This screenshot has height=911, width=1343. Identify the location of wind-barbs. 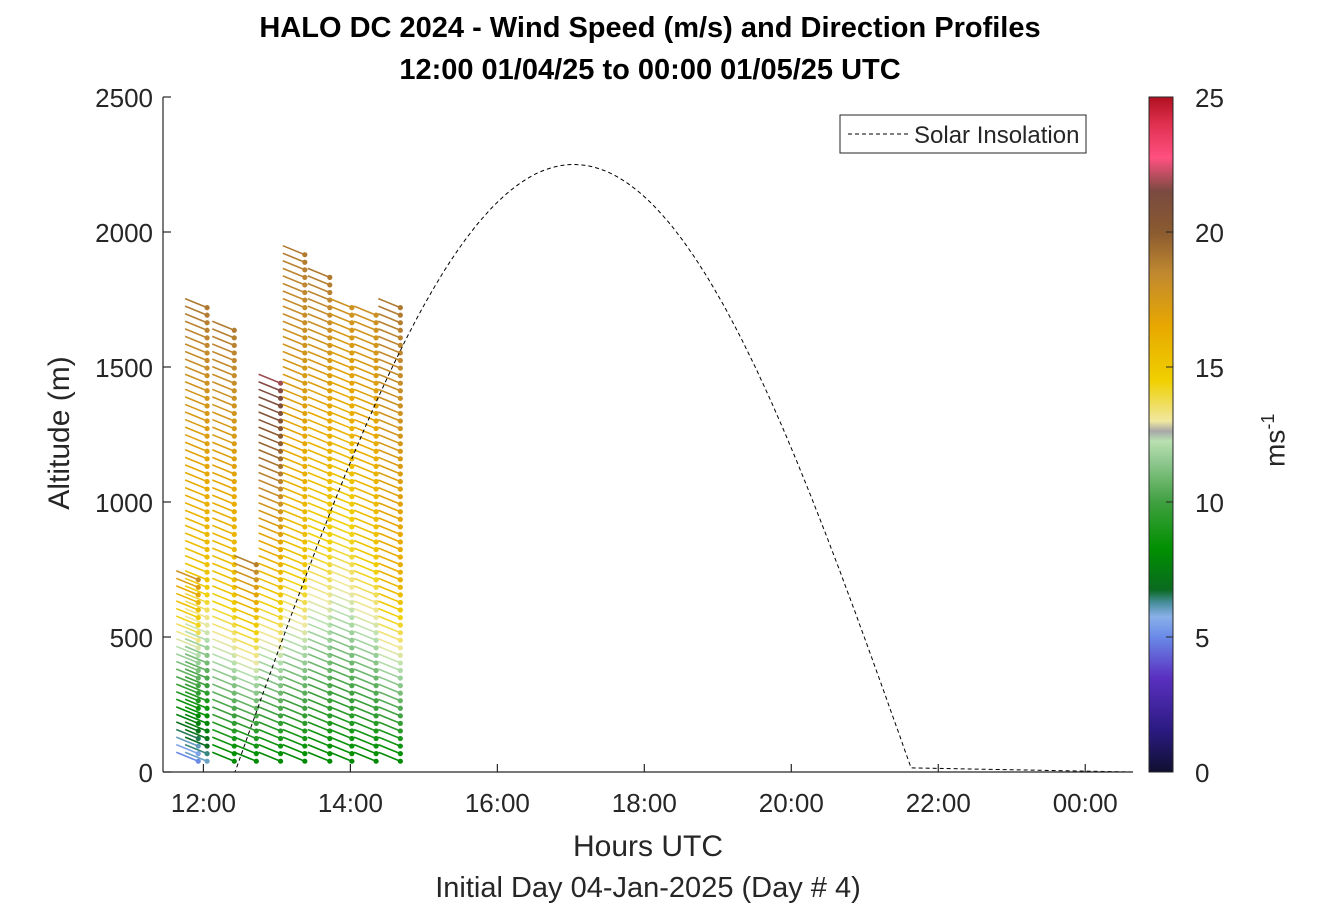
(289, 504).